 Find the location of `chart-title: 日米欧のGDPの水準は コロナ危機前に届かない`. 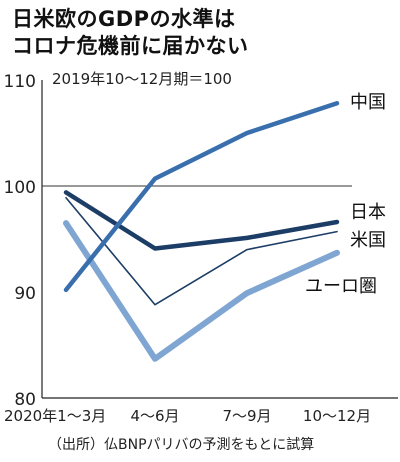

chart-title: 日米欧のGDPの水準は コロナ危機前に届かない is located at coordinates (130, 33).